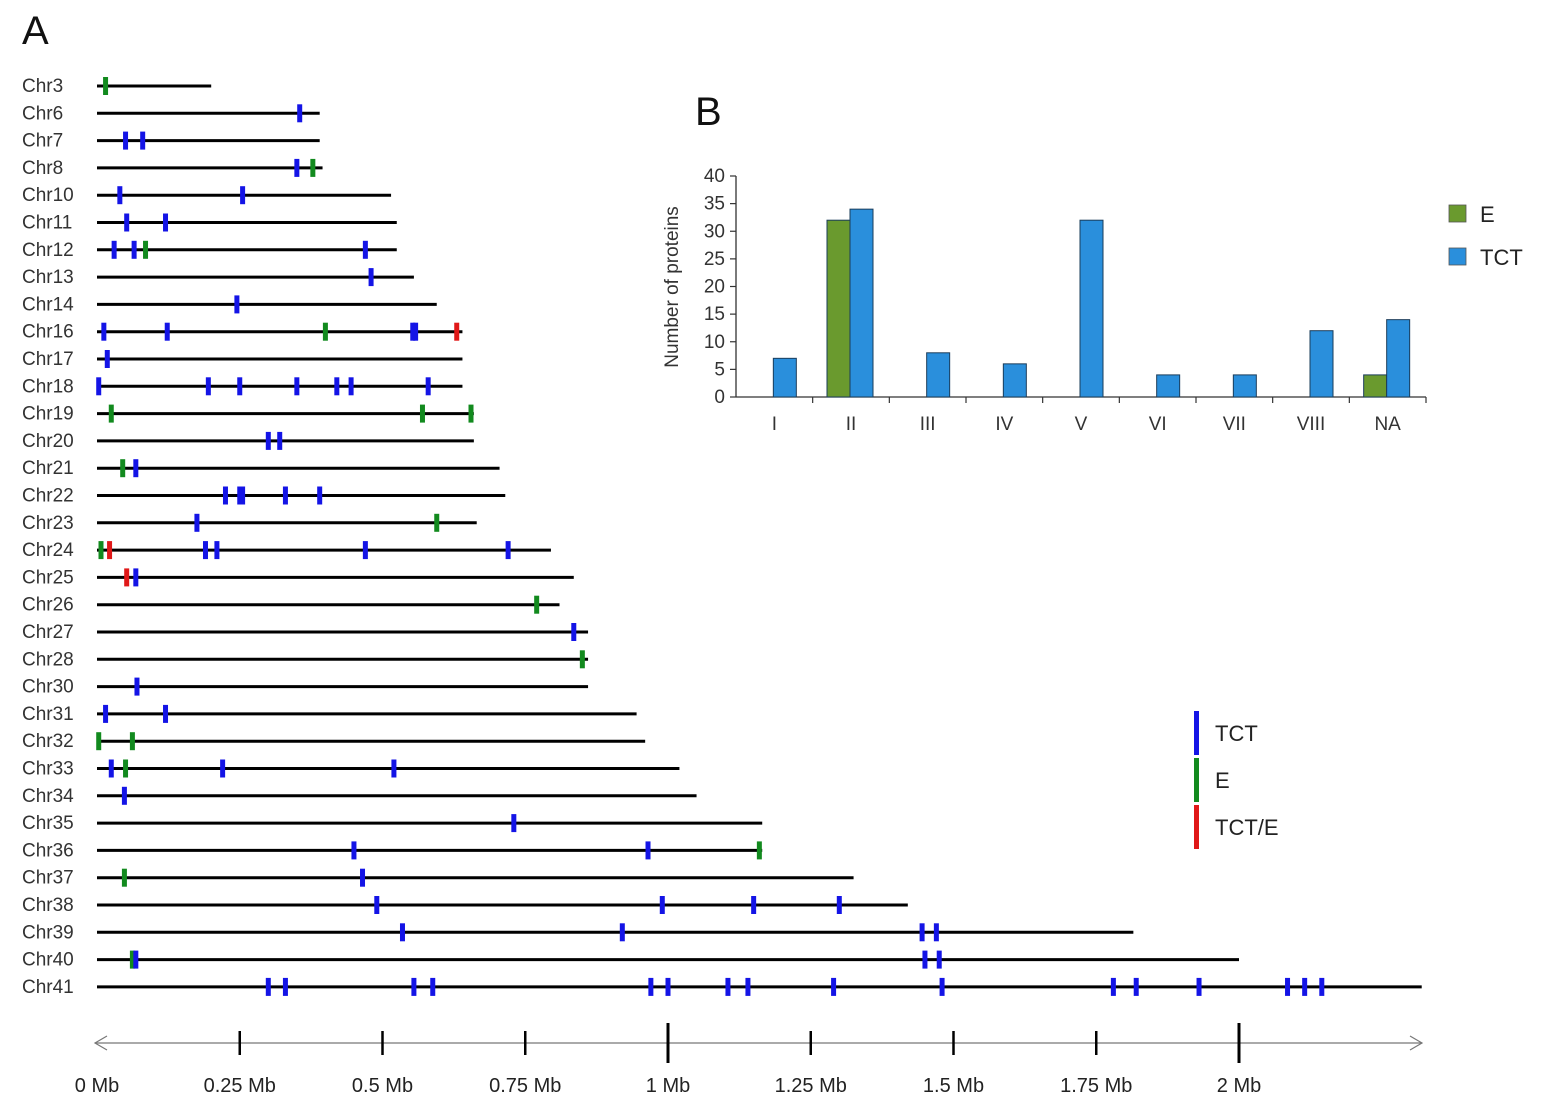  I want to click on chromosome-row: Chr41, so click(722, 987).